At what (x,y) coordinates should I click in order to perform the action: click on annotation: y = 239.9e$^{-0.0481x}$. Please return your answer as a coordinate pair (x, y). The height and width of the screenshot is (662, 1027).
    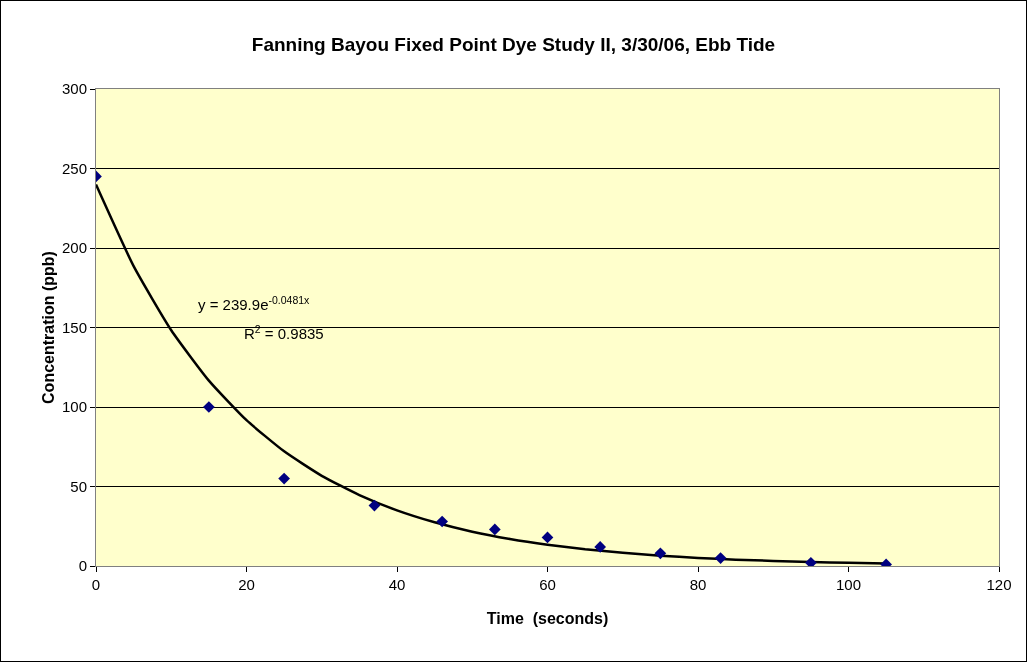
    Looking at the image, I should click on (254, 304).